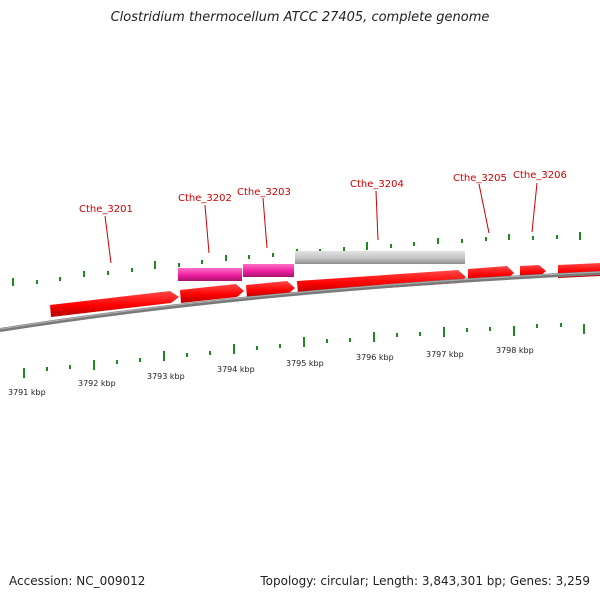 Image resolution: width=600 pixels, height=600 pixels. I want to click on scale-label-3793: 3793 kbp, so click(166, 376).